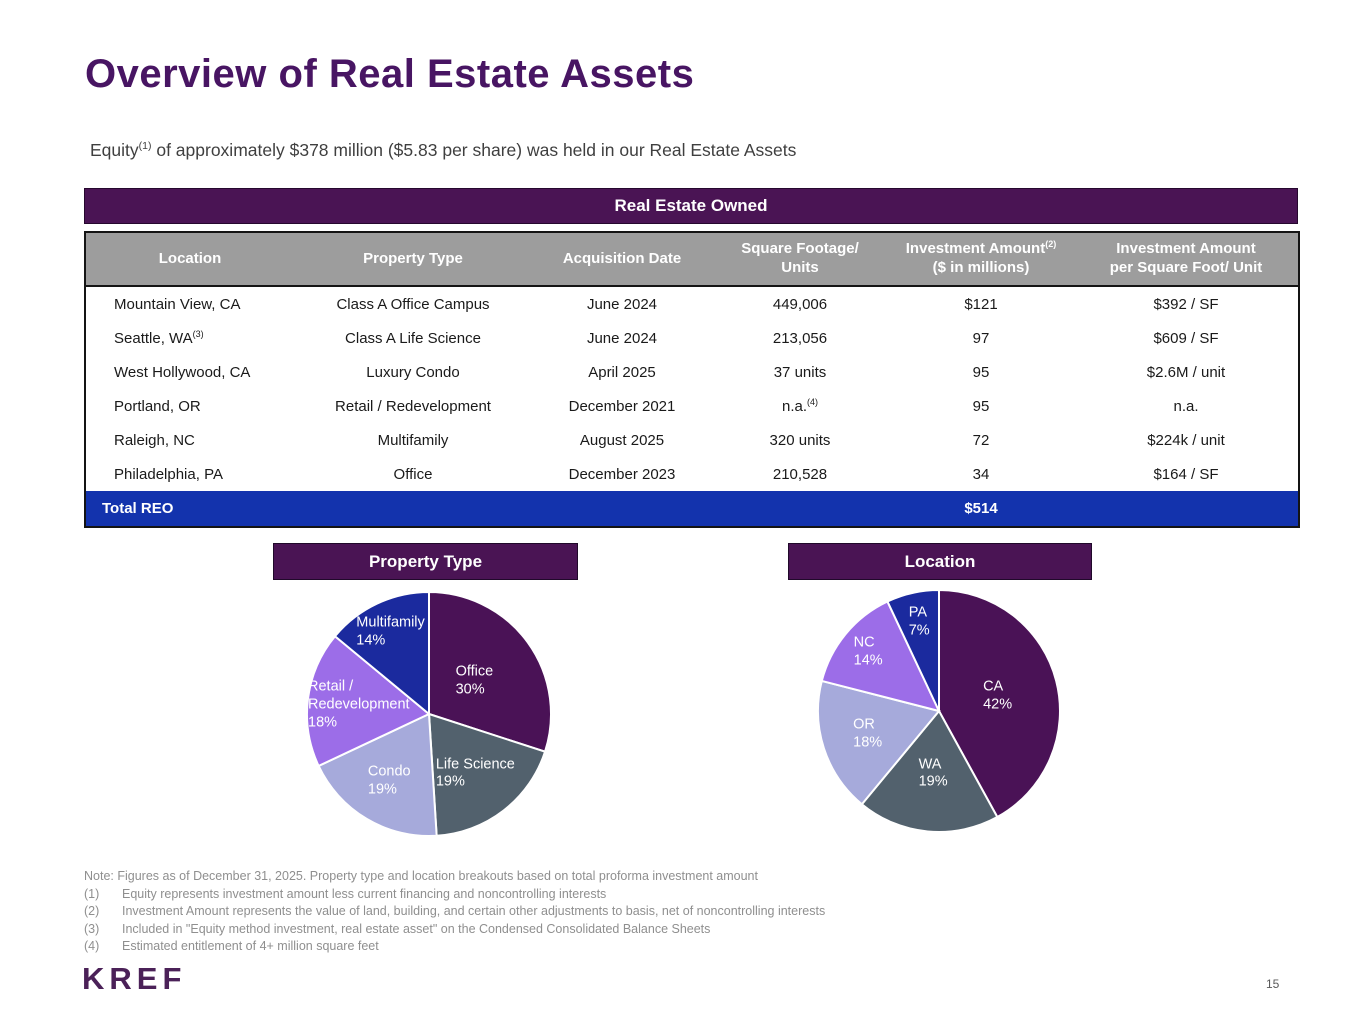 This screenshot has width=1365, height=1024. What do you see at coordinates (800, 338) in the screenshot?
I see `table-cell: 213,056` at bounding box center [800, 338].